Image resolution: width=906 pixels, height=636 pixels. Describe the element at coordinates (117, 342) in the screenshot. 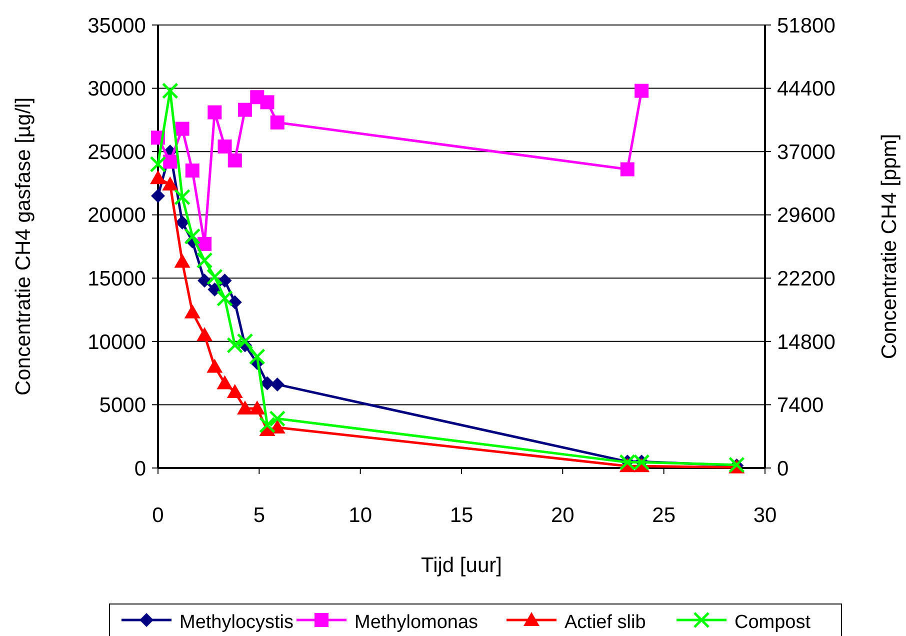

I see `y-tick-label: 10000` at that location.